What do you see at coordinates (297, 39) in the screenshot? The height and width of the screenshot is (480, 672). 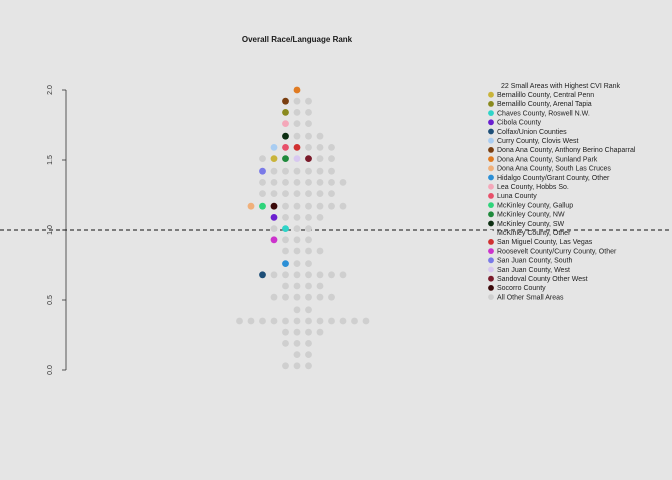 I see `chart-title: Overall Race/Language Rank` at bounding box center [297, 39].